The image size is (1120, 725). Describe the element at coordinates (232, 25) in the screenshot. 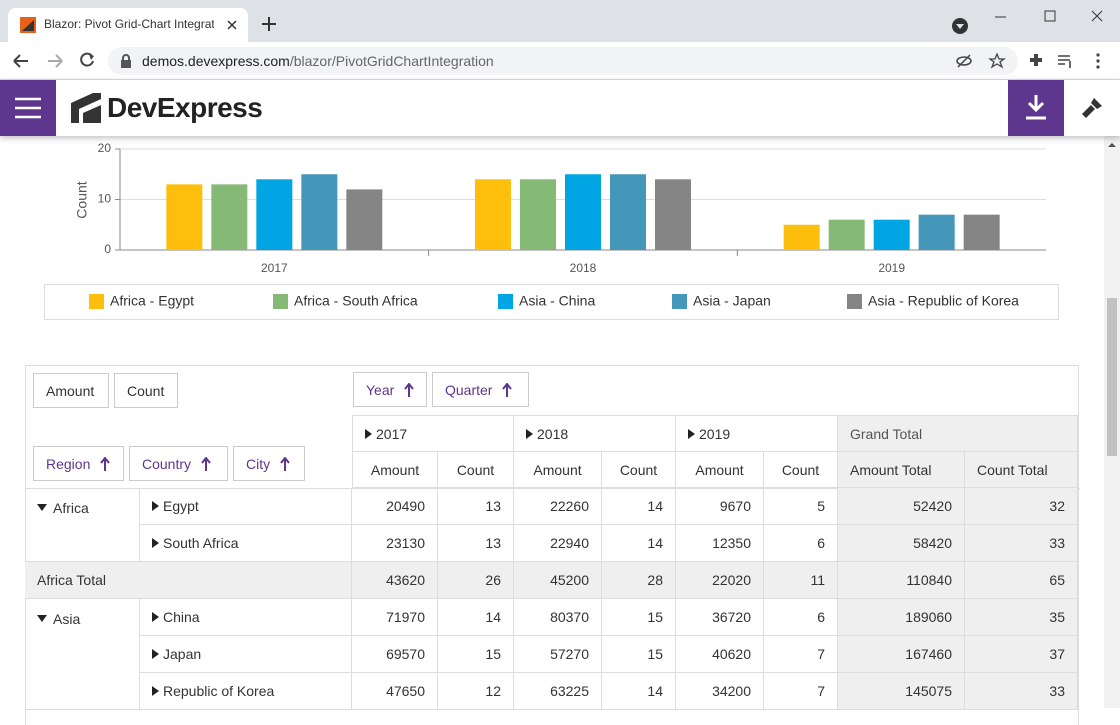

I see `tab-close` at that location.